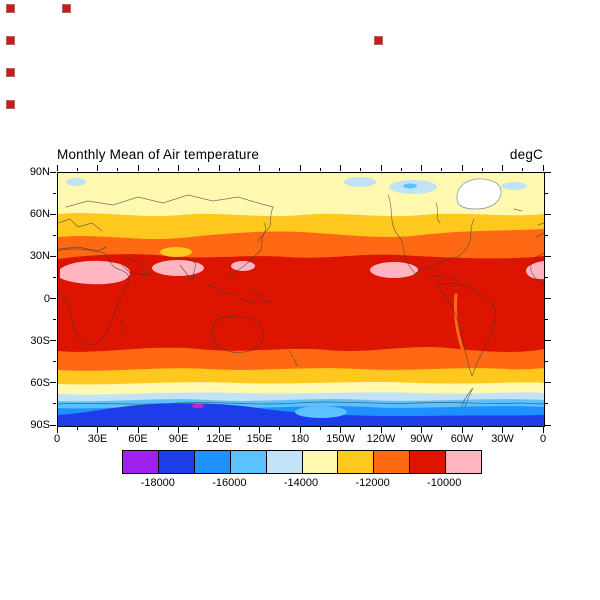 The height and width of the screenshot is (600, 600). I want to click on colorbar-labels: -18000 -16000 -14000 -12000 -10000, so click(301, 484).